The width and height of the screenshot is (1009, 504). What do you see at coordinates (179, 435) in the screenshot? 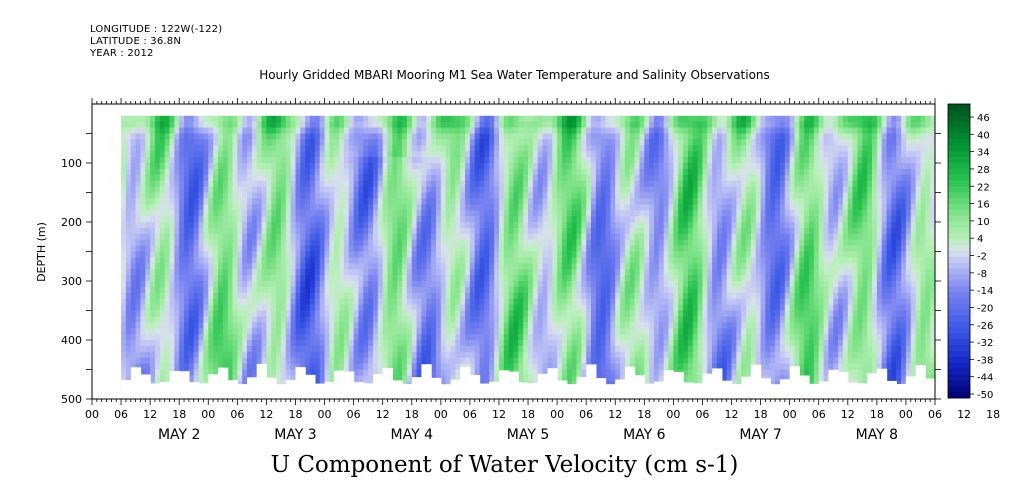
I see `x-day-label: MAY 2` at bounding box center [179, 435].